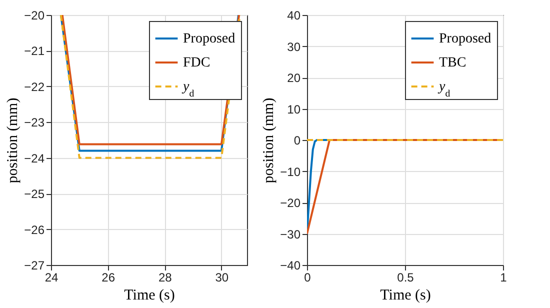  I want to click on y-tick-label: −22, so click(34, 87).